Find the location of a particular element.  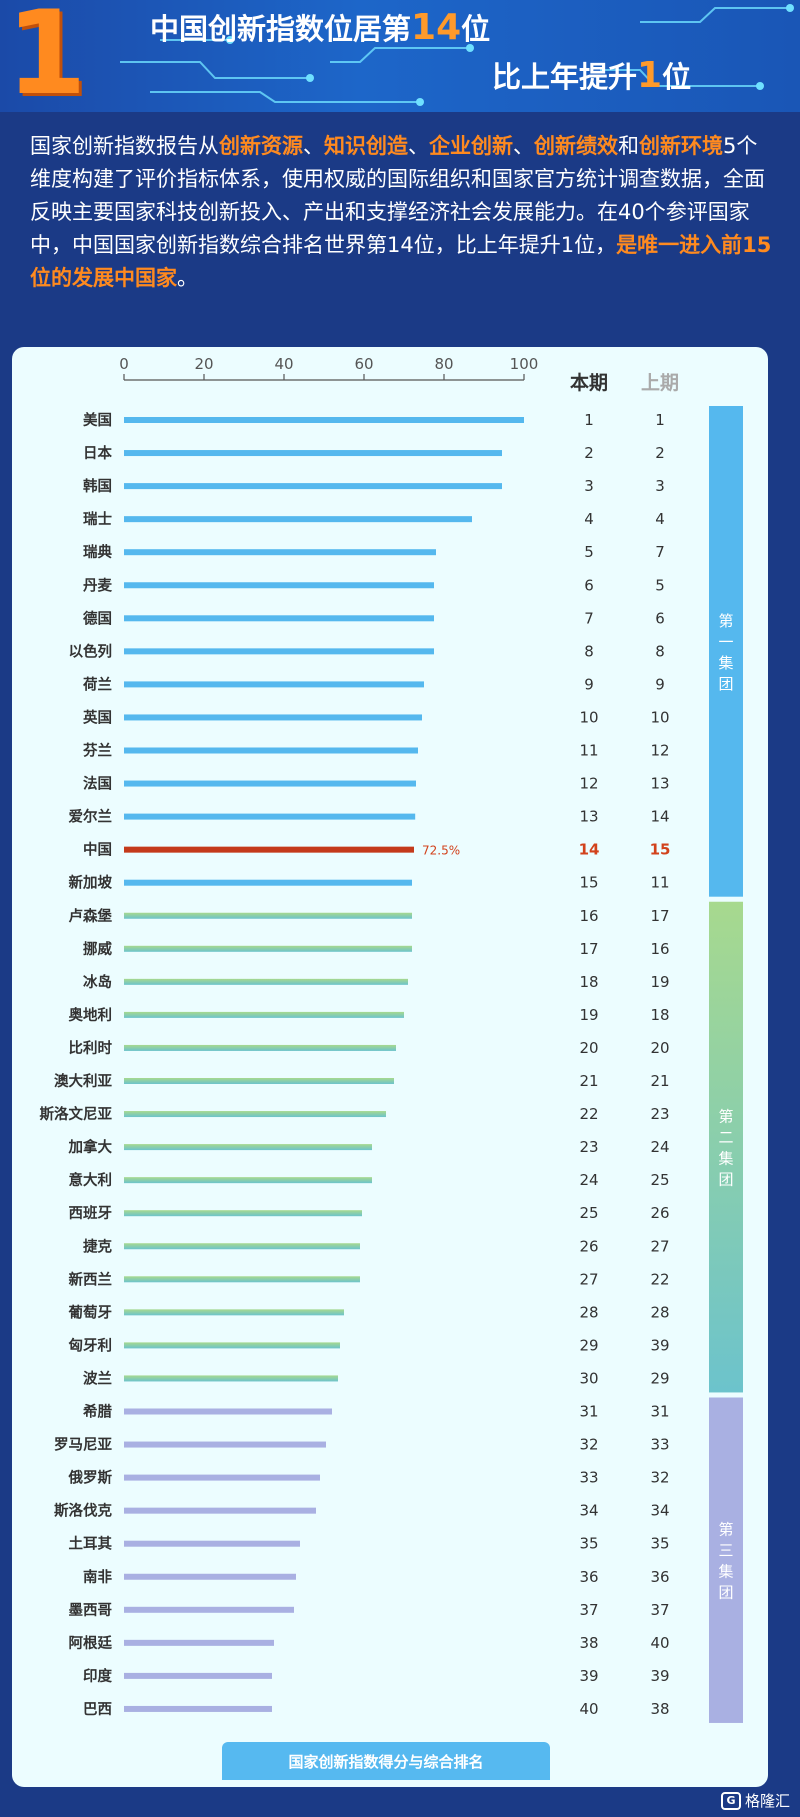

rank-current: 29 is located at coordinates (588, 1345).